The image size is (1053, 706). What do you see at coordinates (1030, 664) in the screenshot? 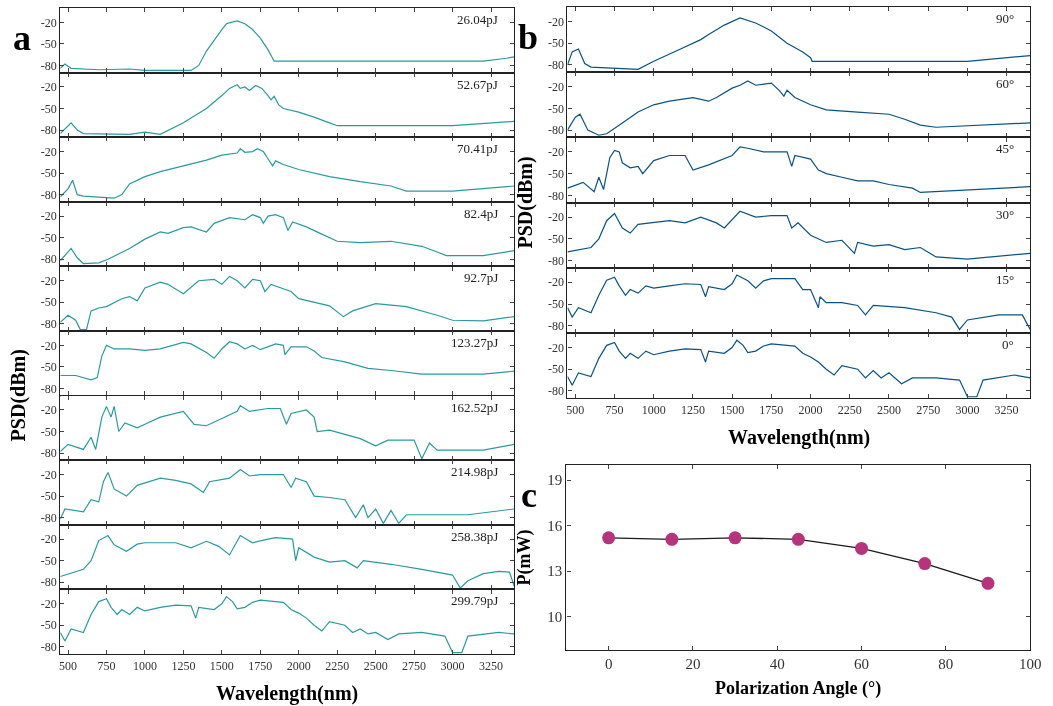
I see `x-tick-label: 100` at bounding box center [1030, 664].